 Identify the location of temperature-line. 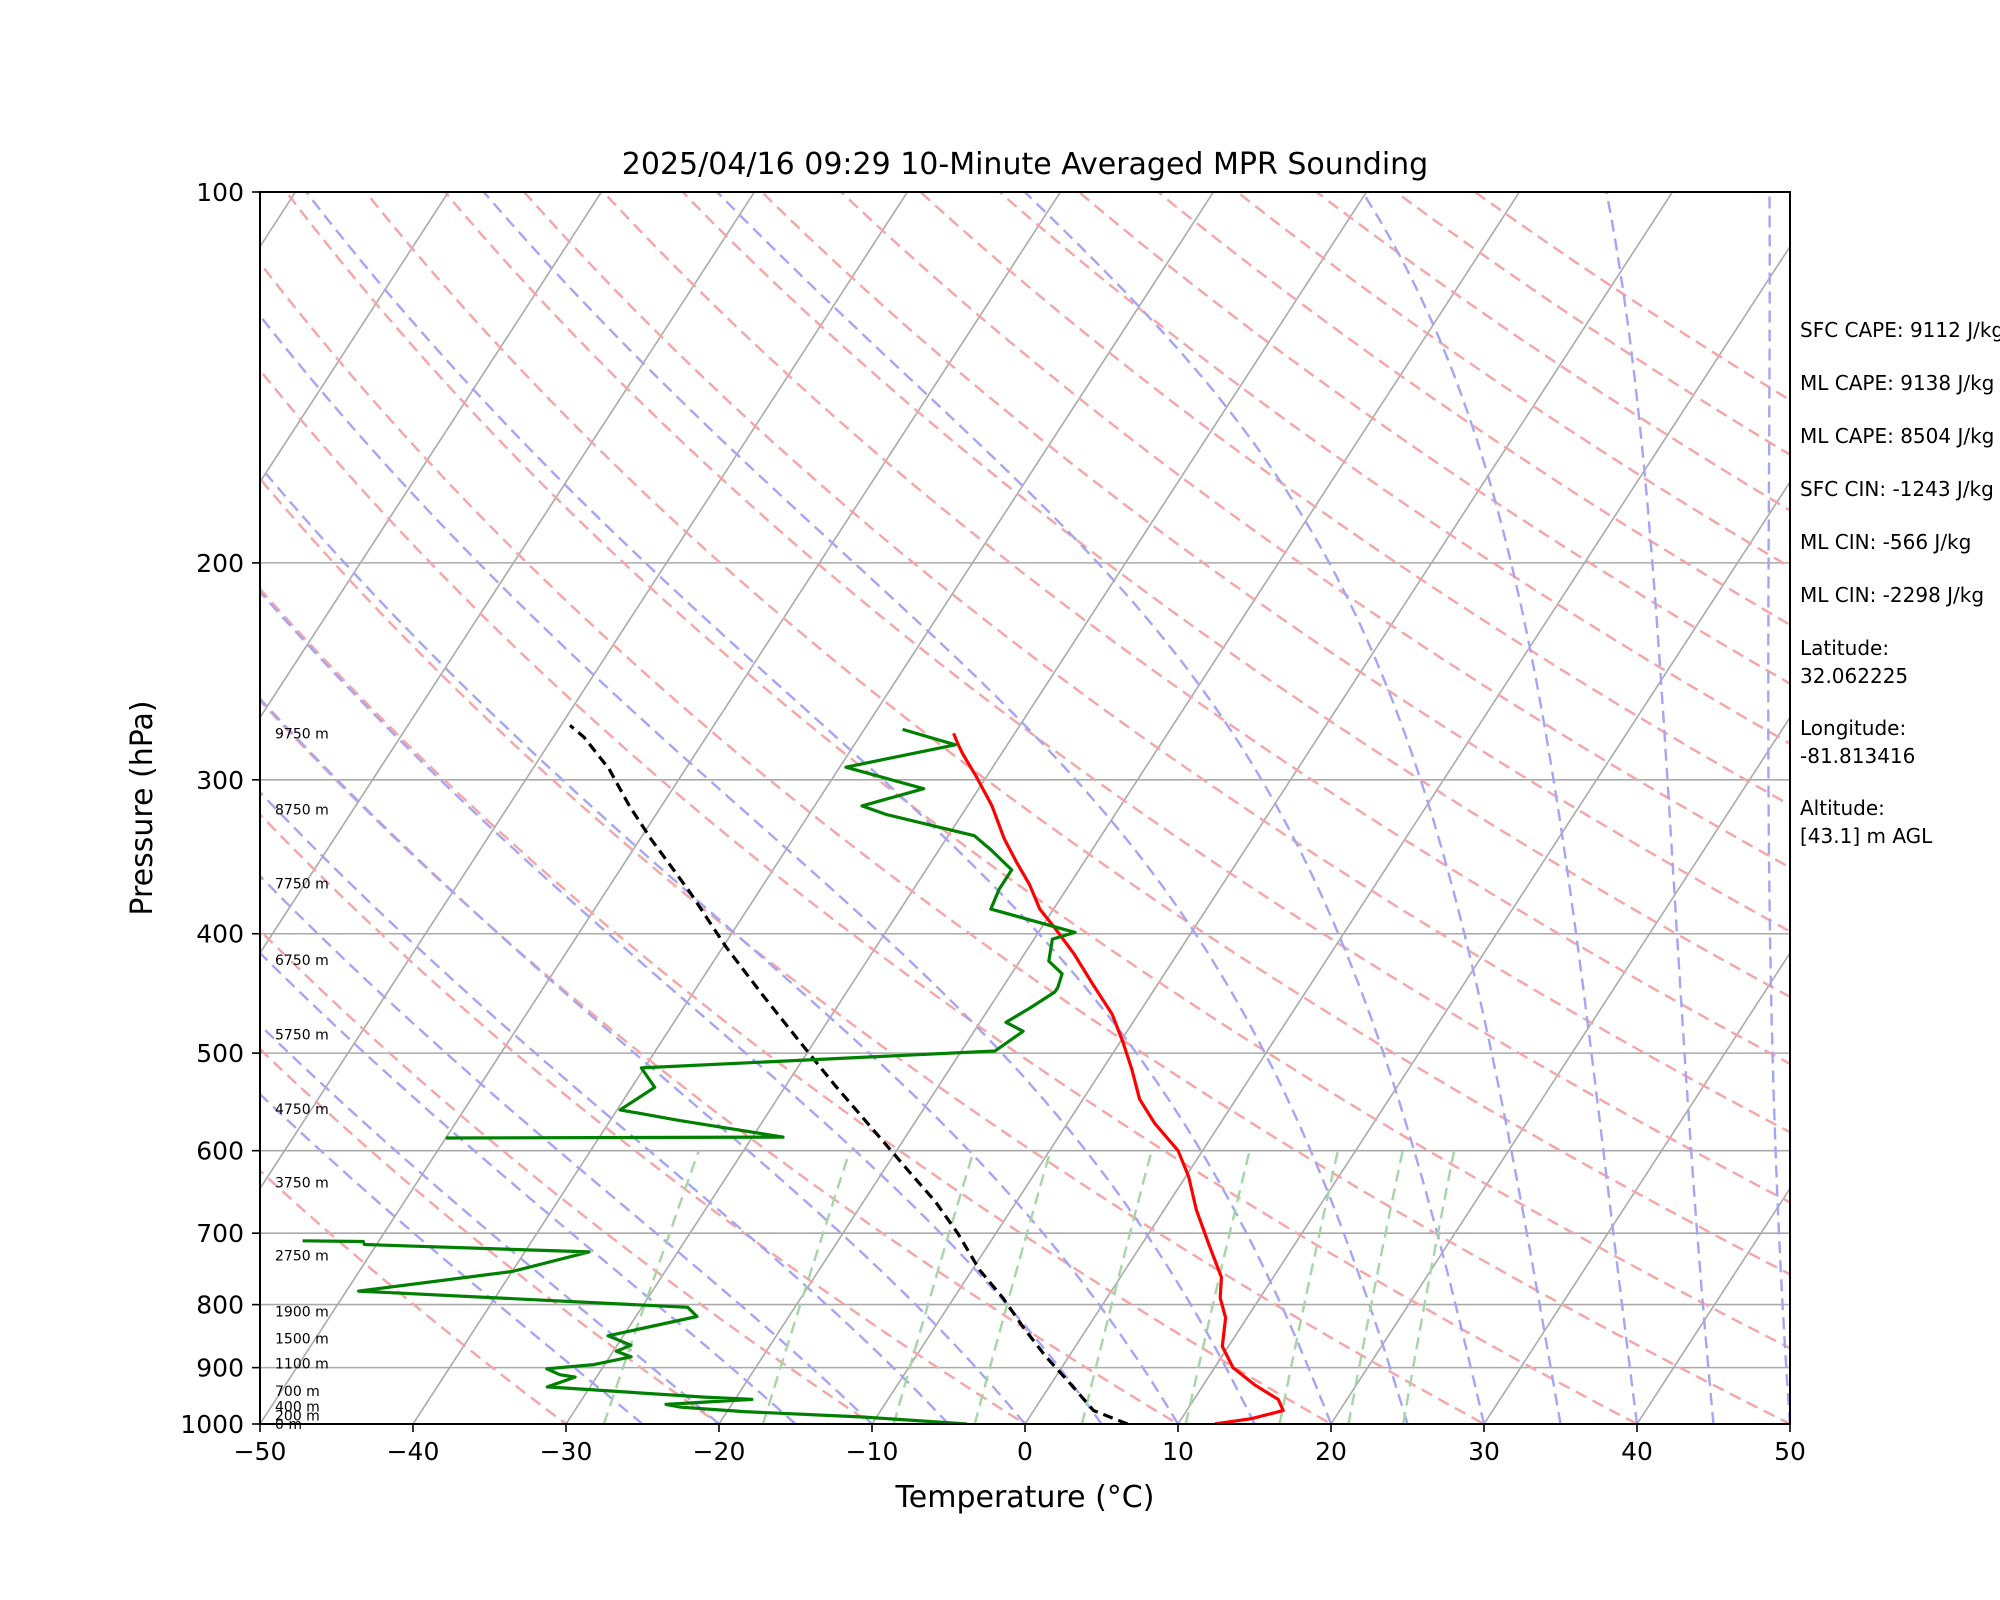
(1118, 1078).